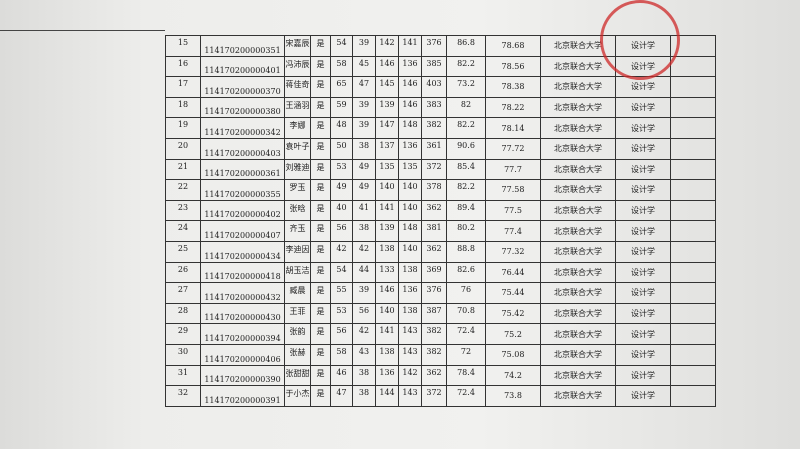  Describe the element at coordinates (387, 293) in the screenshot. I see `score-3: 146` at that location.